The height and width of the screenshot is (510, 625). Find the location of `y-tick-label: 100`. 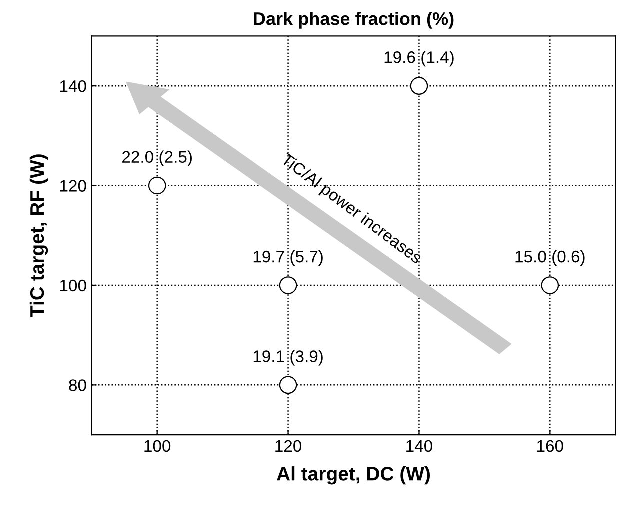

y-tick-label: 100 is located at coordinates (73, 286).